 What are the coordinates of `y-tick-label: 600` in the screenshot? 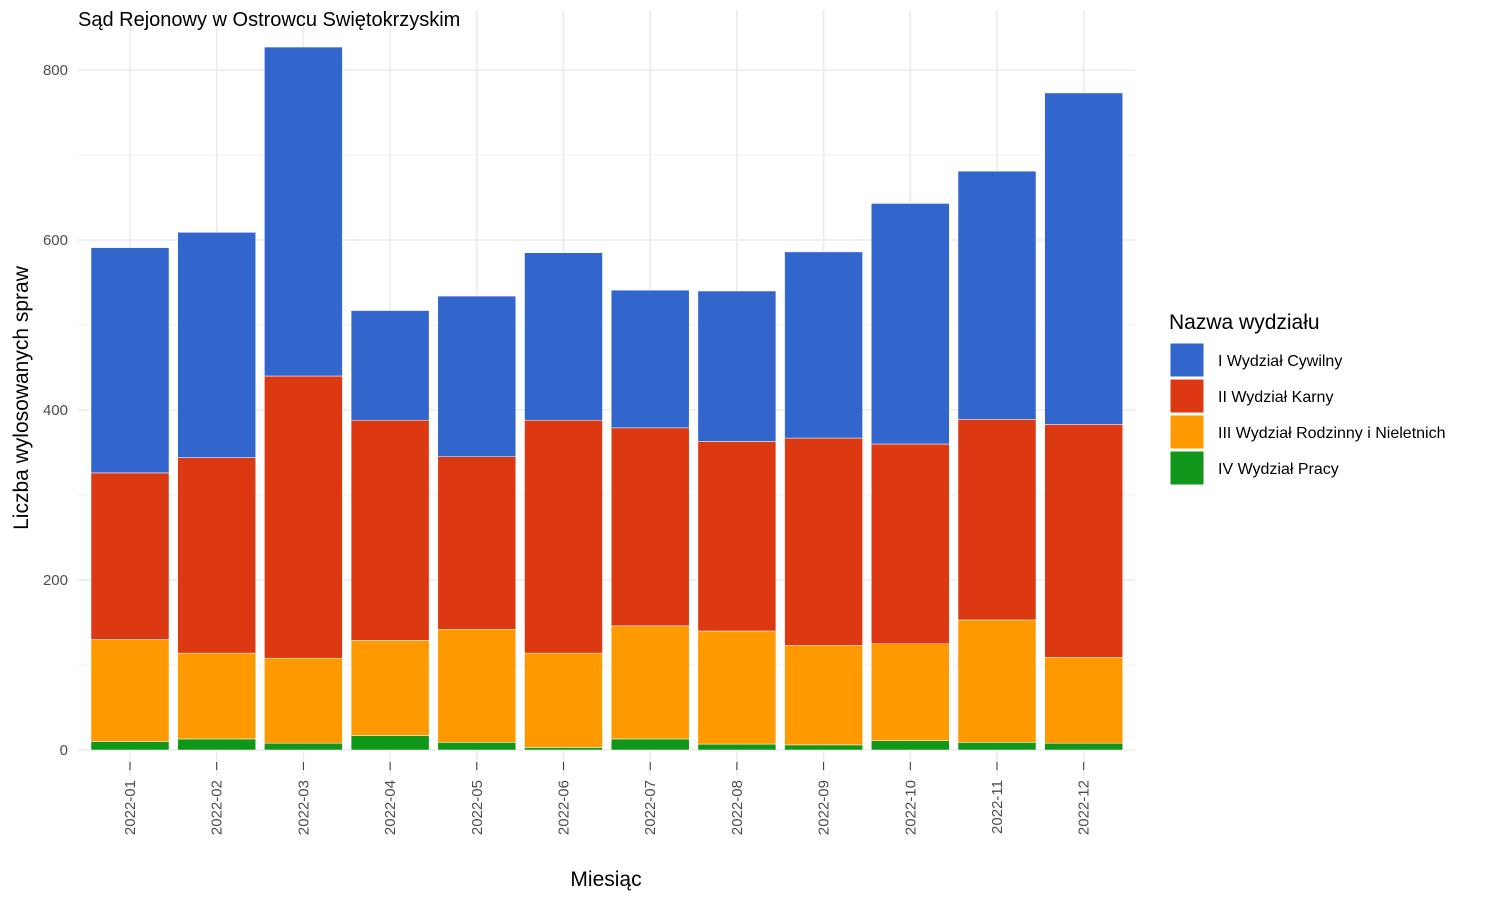 It's located at (55, 240).